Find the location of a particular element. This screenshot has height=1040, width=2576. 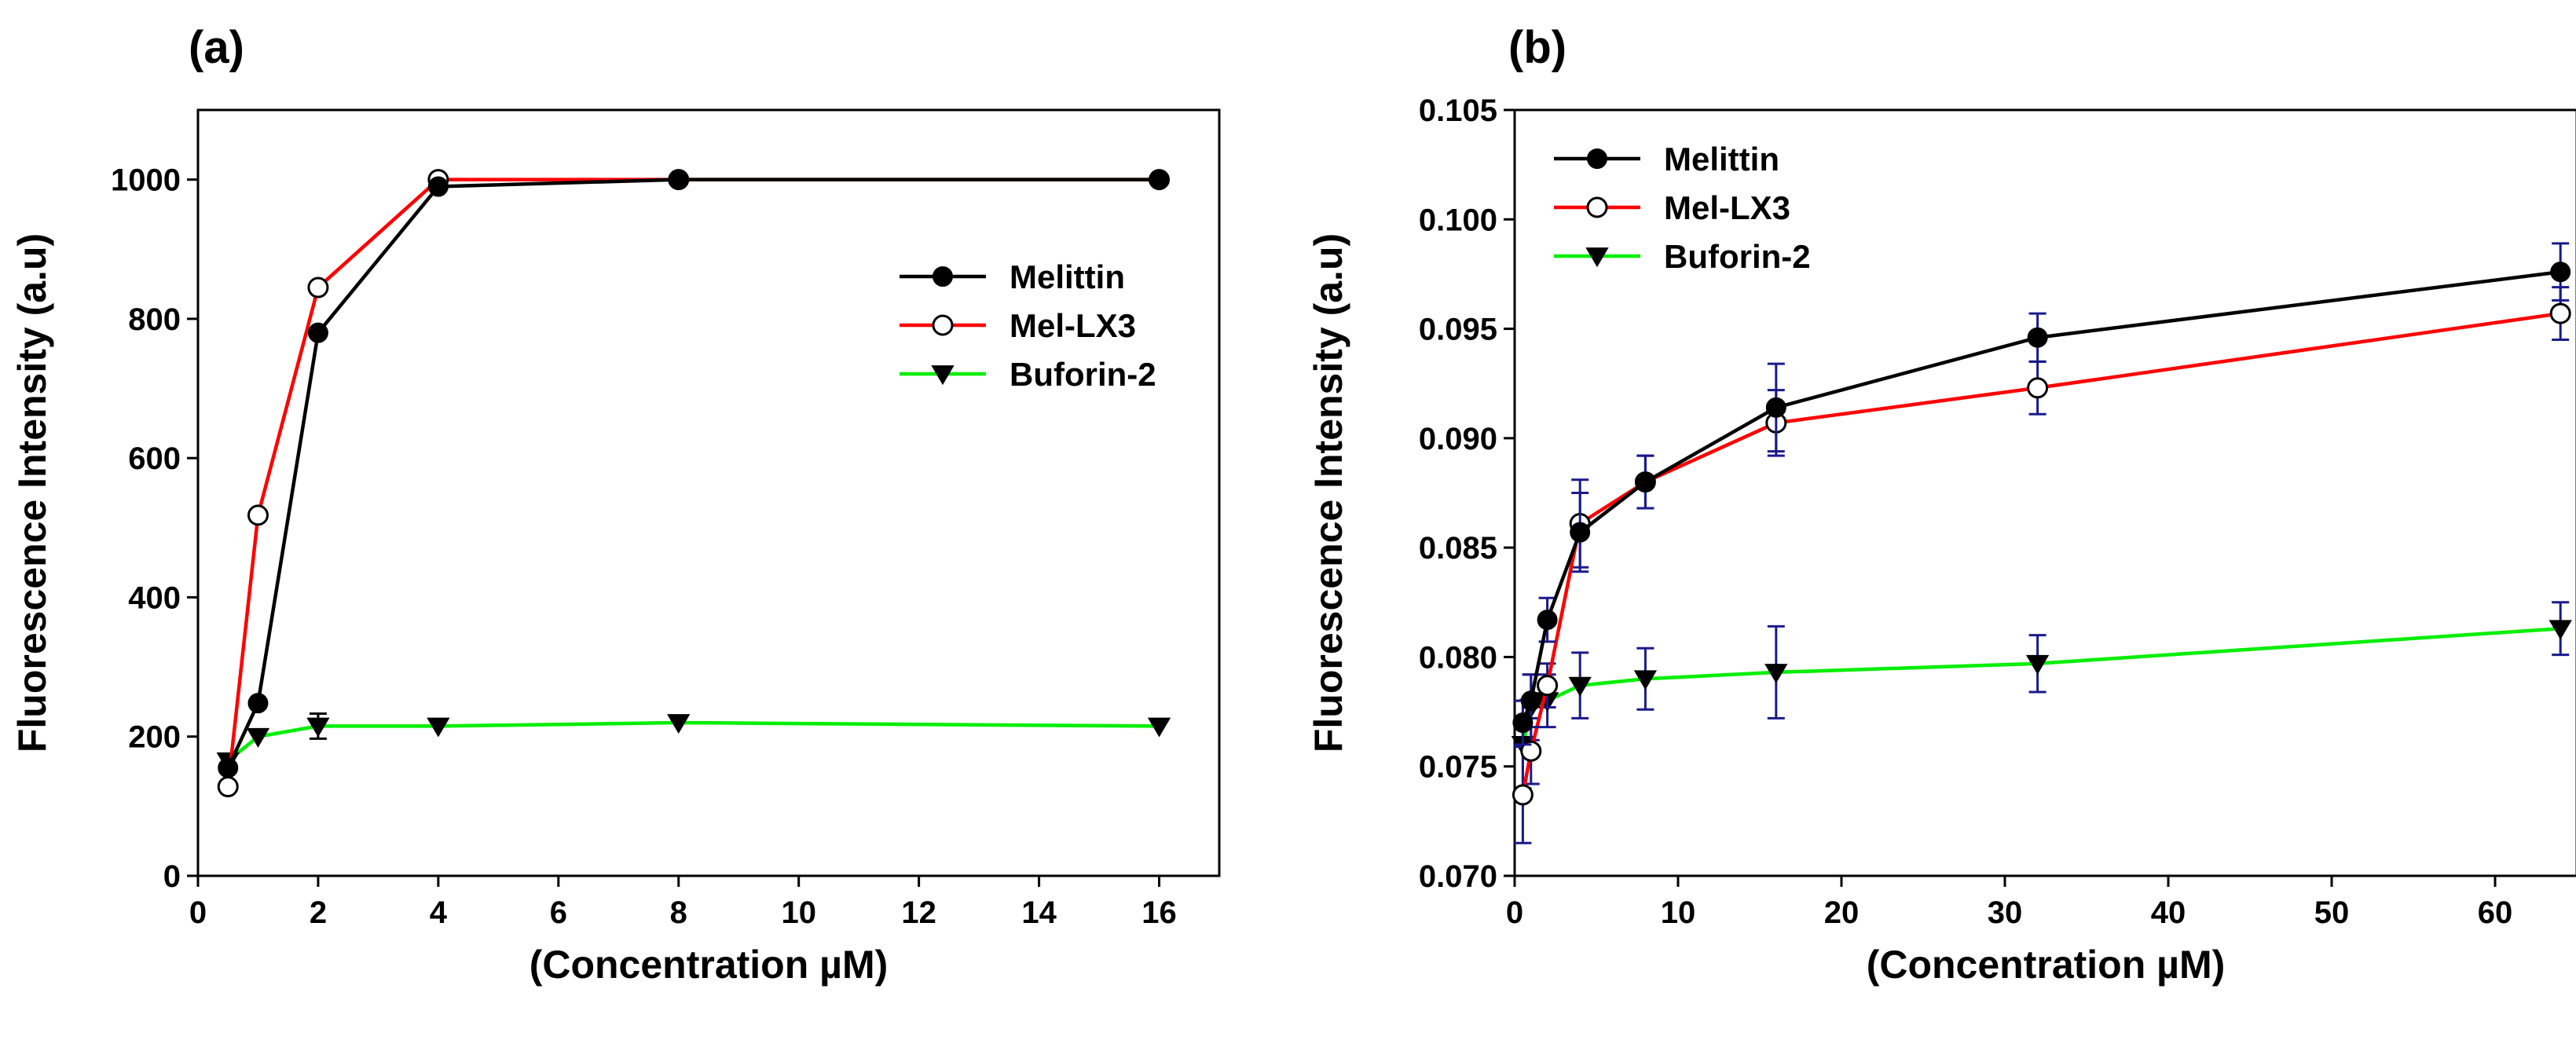

panel-b-label: (b) is located at coordinates (1537, 47).